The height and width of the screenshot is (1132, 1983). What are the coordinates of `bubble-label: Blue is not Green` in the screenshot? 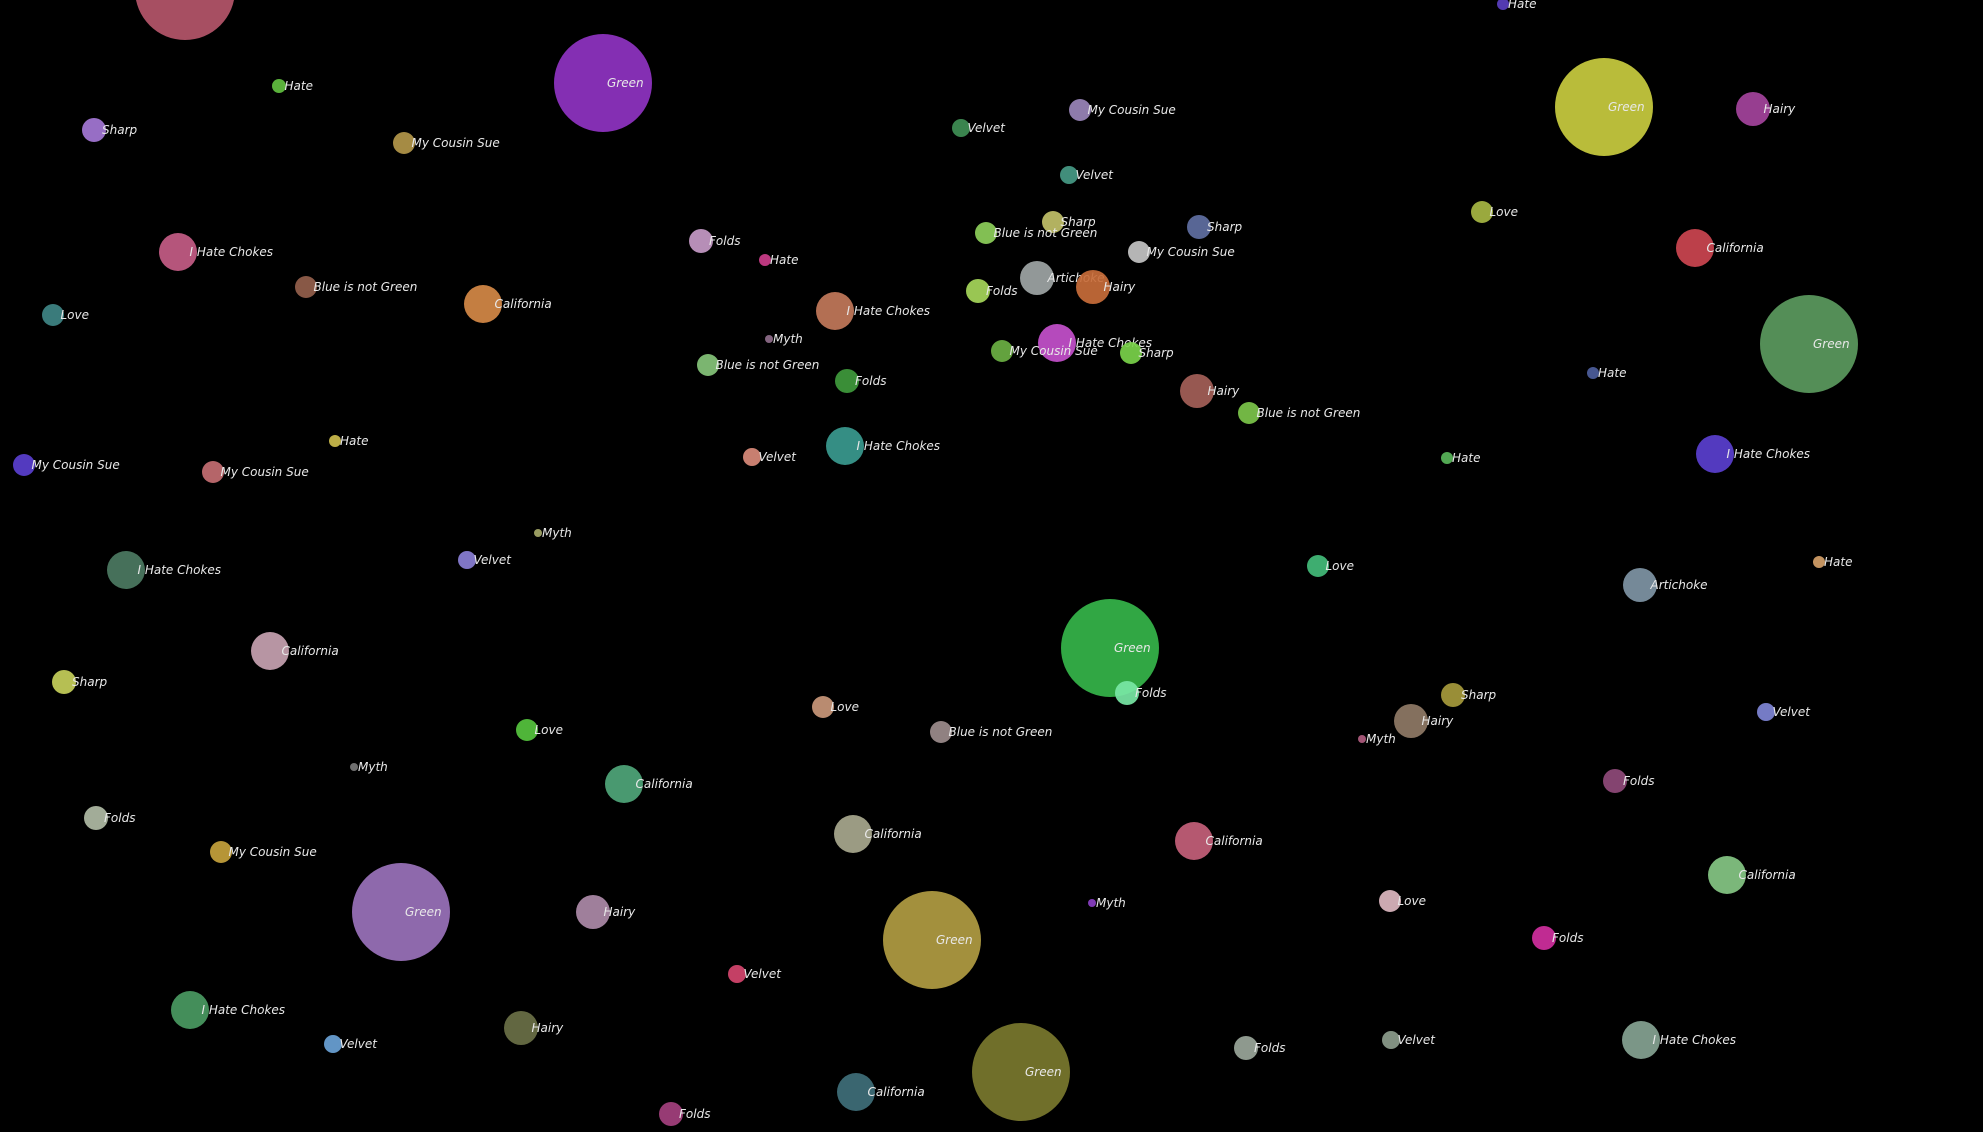 It's located at (1001, 732).